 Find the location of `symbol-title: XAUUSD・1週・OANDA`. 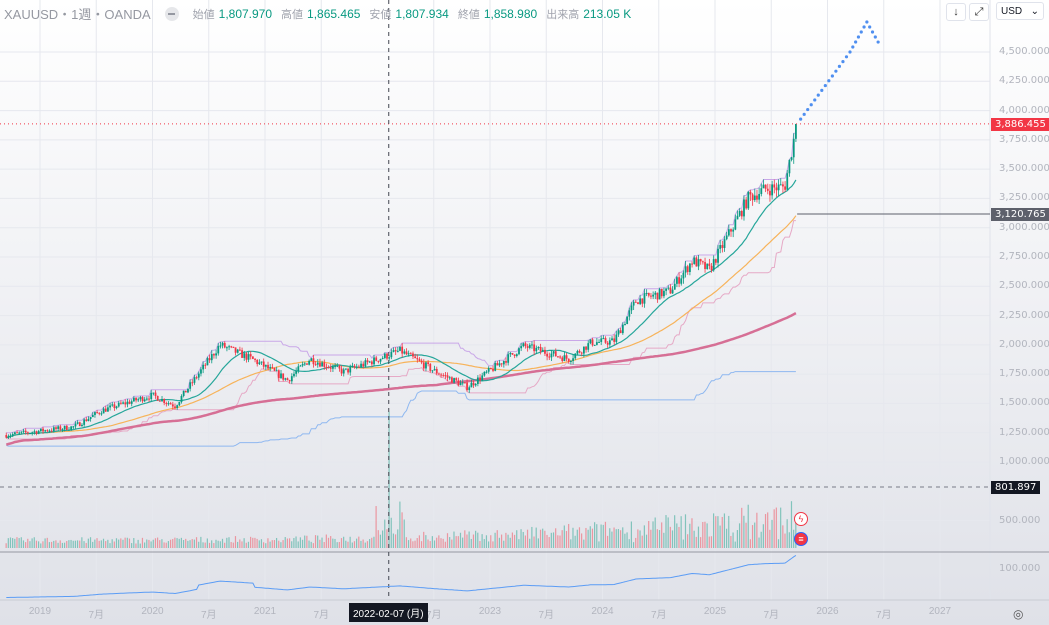

symbol-title: XAUUSD・1週・OANDA is located at coordinates (77, 14).